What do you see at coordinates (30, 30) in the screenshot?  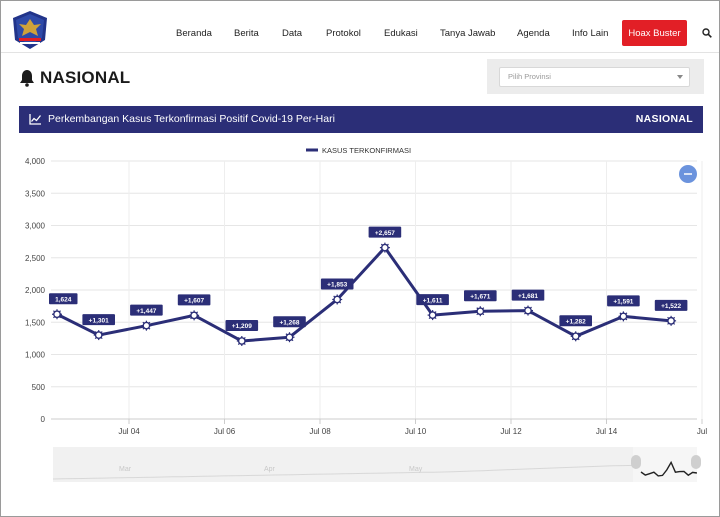 I see `covid-task-force-logo-icon` at bounding box center [30, 30].